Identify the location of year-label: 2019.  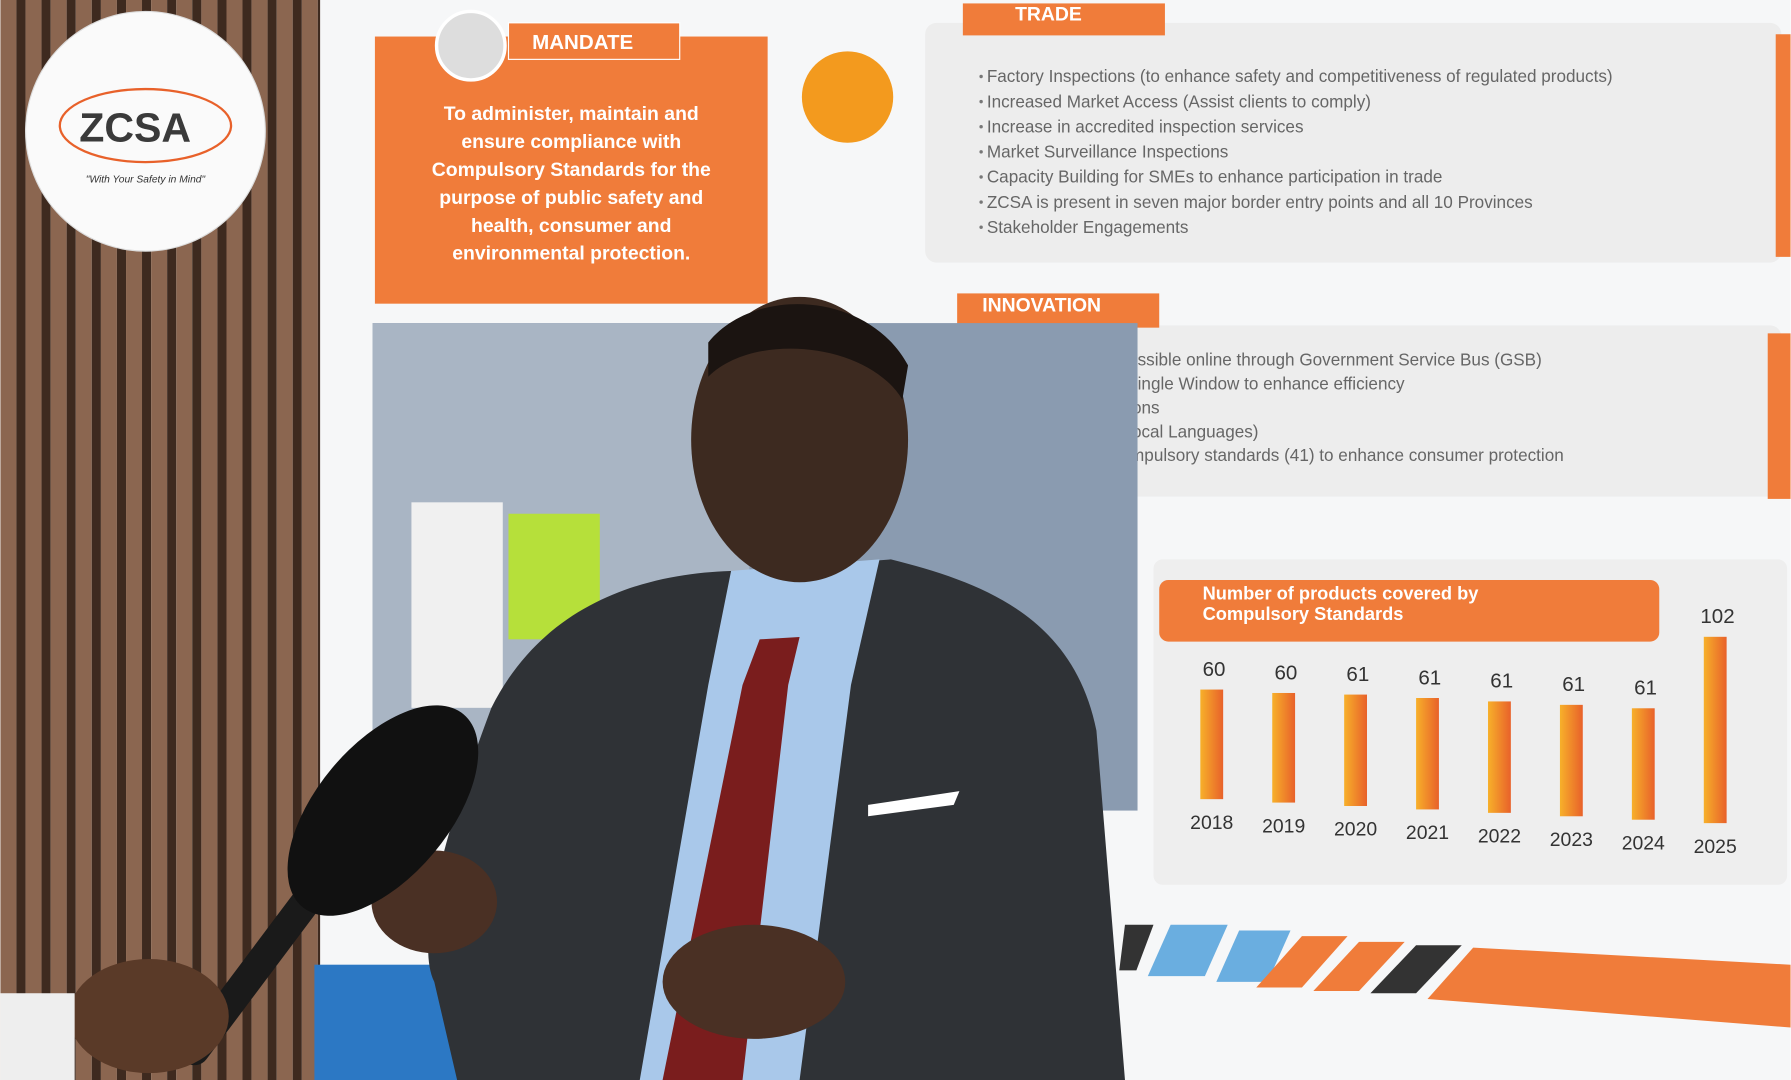
(1283, 826).